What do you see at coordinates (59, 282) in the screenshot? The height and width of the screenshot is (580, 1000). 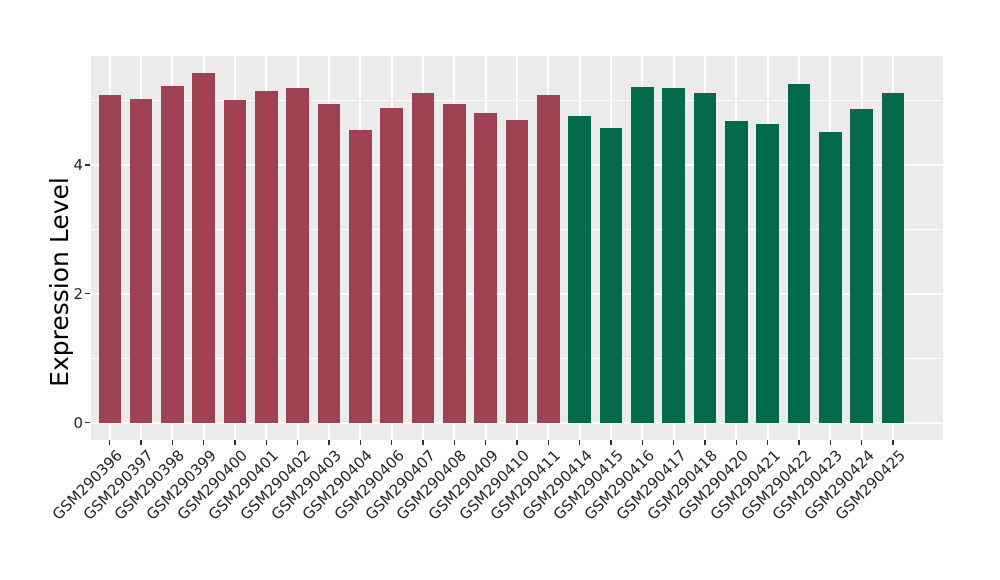 I see `y-axis-title: Expression Level` at bounding box center [59, 282].